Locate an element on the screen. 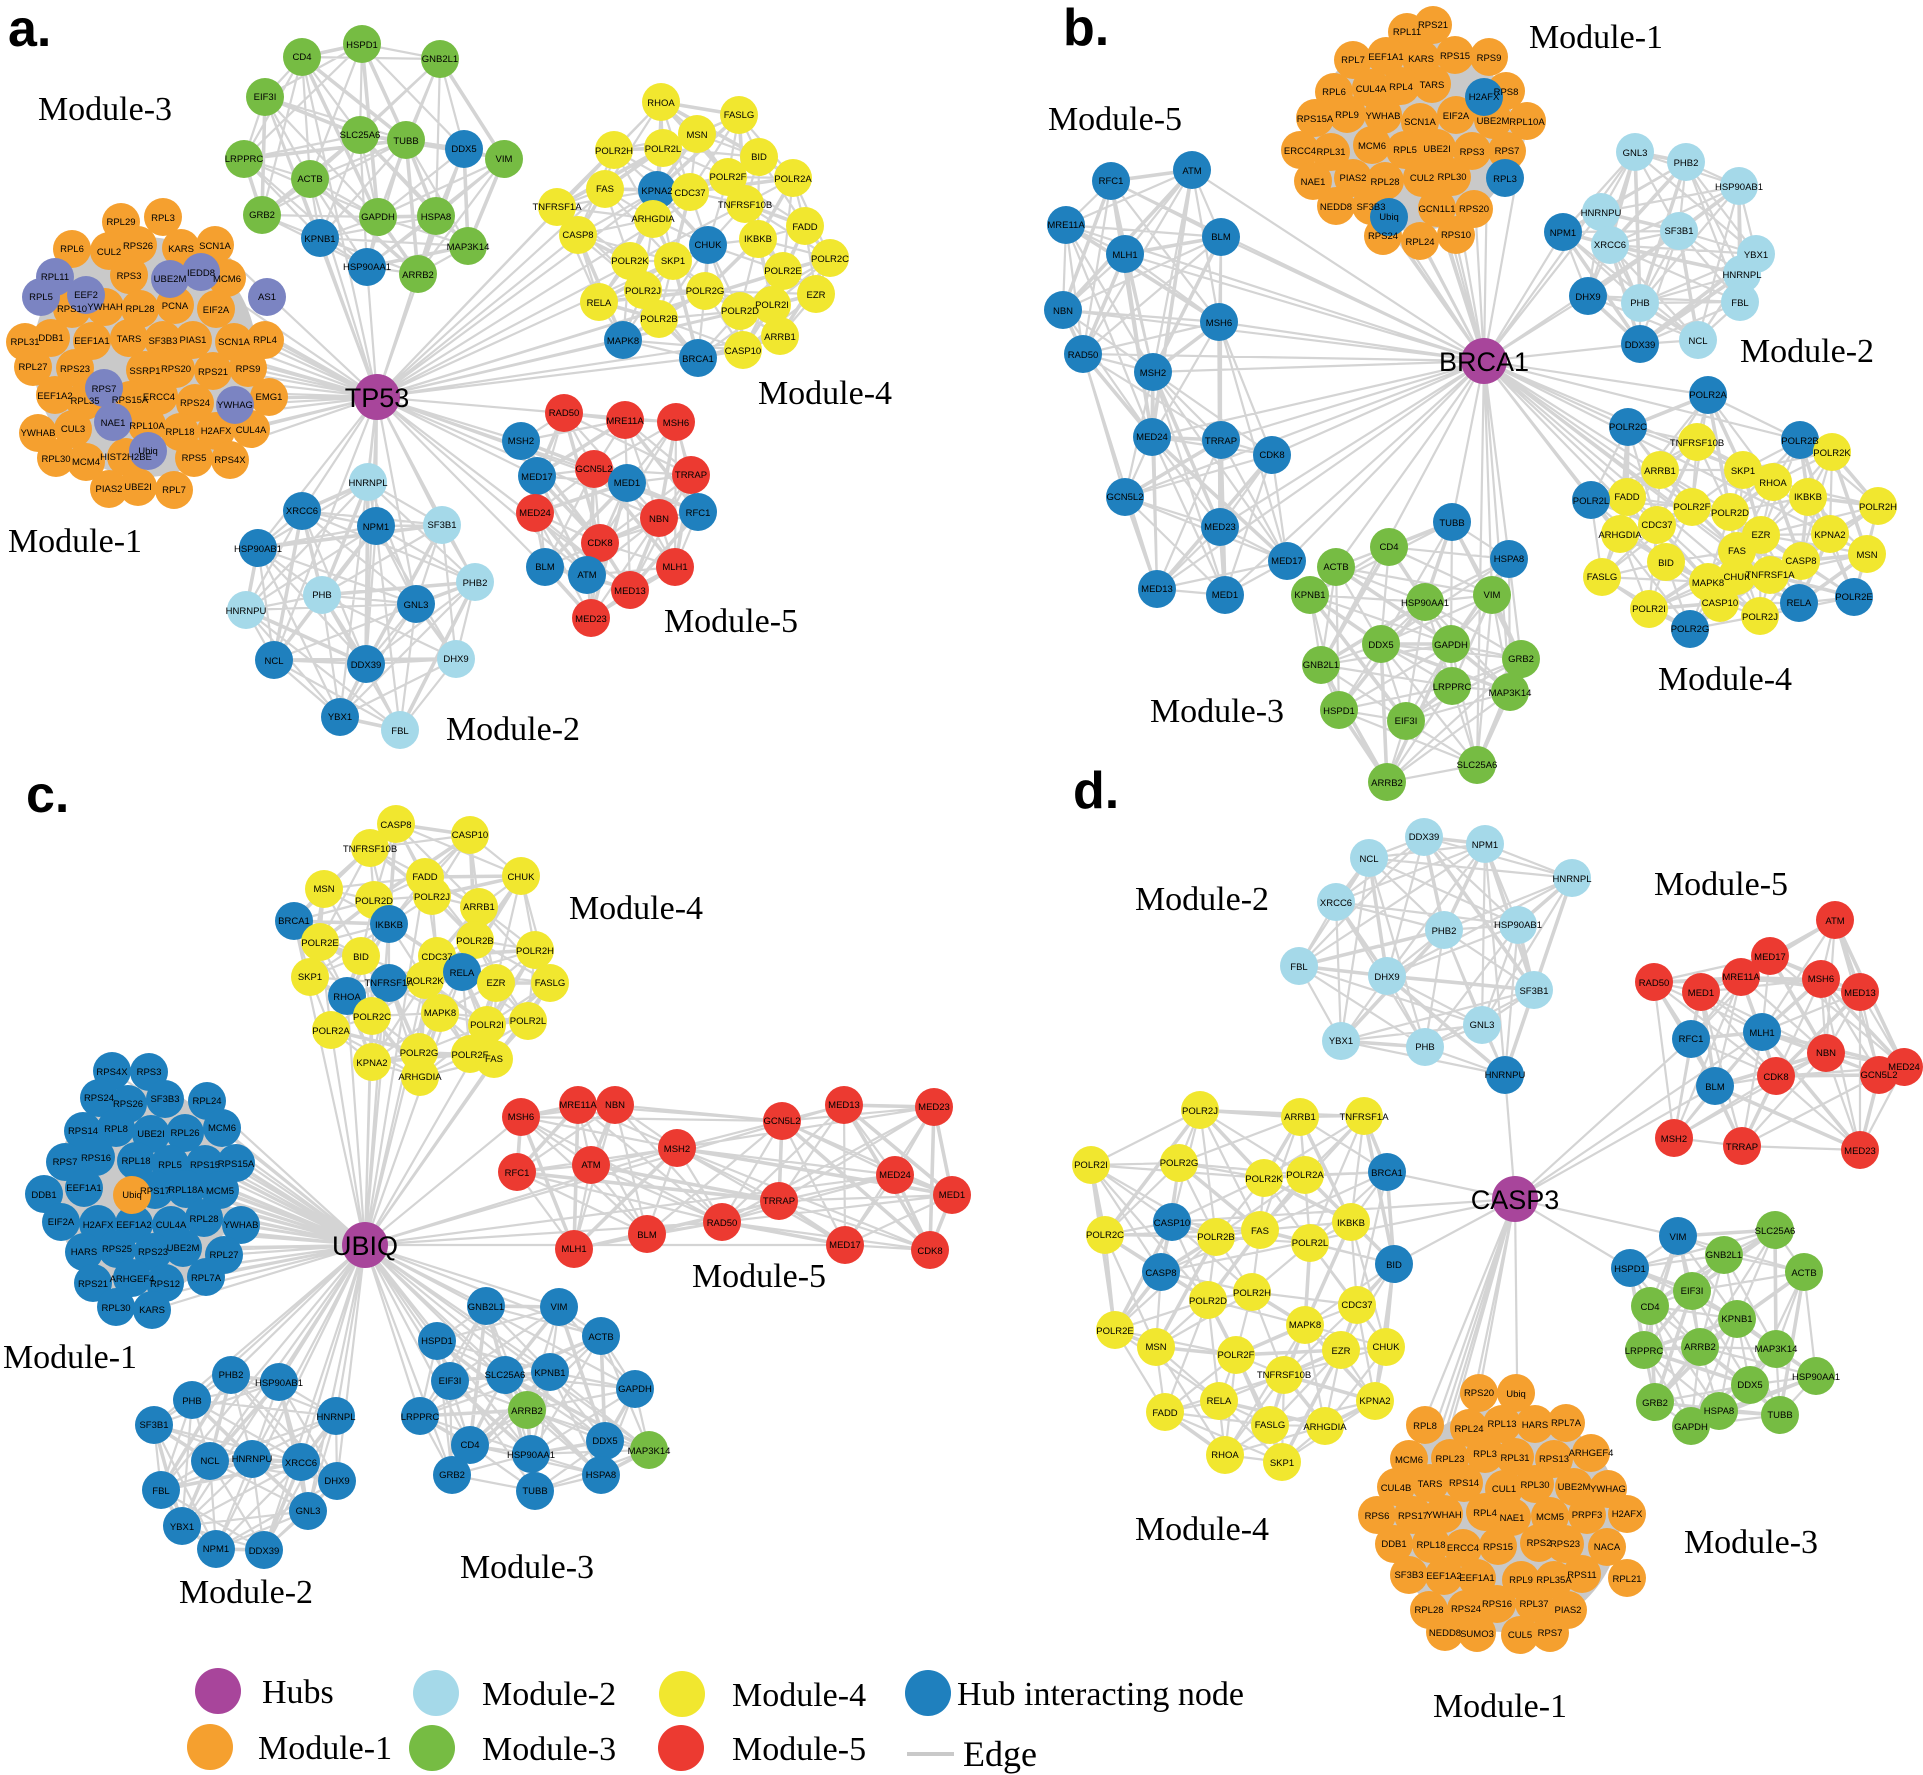 The width and height of the screenshot is (1923, 1775). svg-text: PIAS1 is located at coordinates (193, 340).